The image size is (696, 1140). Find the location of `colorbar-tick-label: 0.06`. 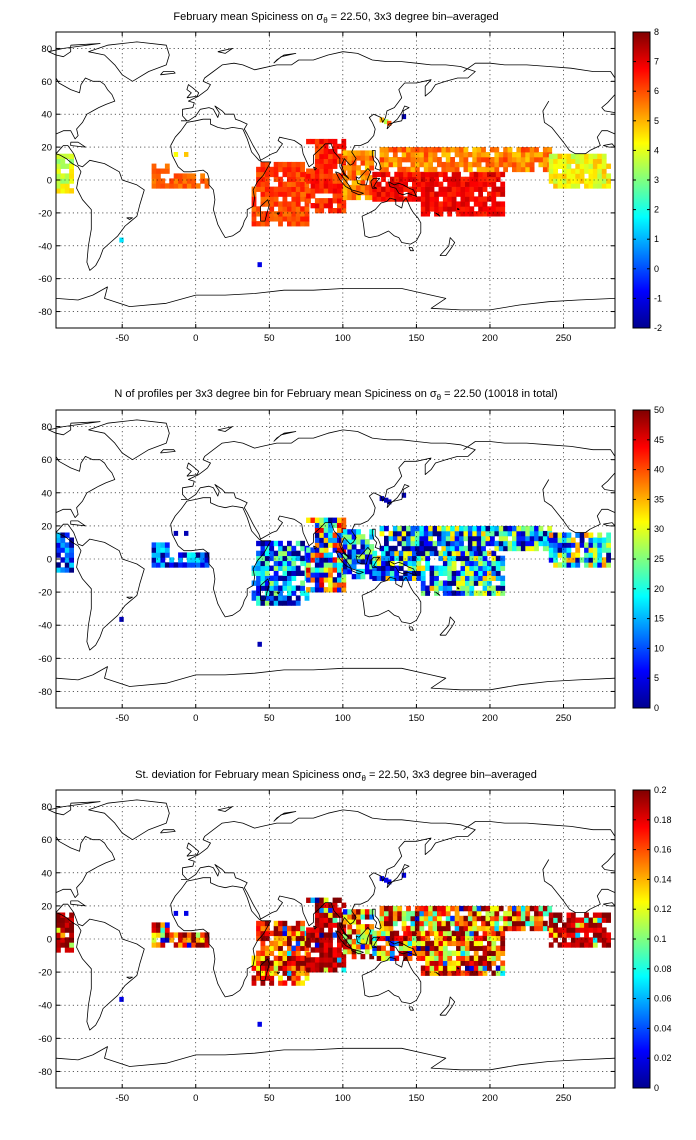

colorbar-tick-label: 0.06 is located at coordinates (663, 999).